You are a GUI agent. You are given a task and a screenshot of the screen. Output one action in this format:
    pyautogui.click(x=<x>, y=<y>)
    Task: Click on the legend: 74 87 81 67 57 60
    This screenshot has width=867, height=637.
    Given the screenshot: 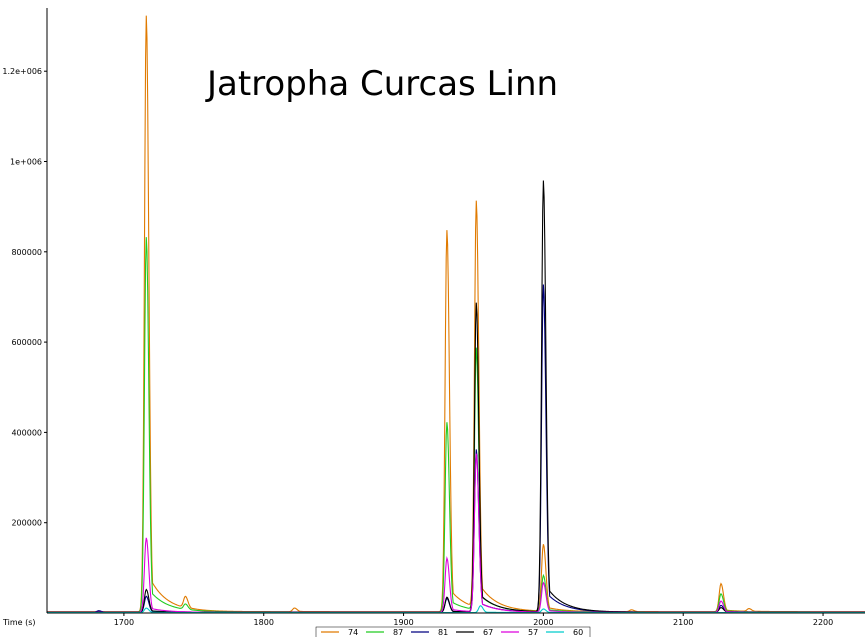 What is the action you would take?
    pyautogui.click(x=453, y=631)
    